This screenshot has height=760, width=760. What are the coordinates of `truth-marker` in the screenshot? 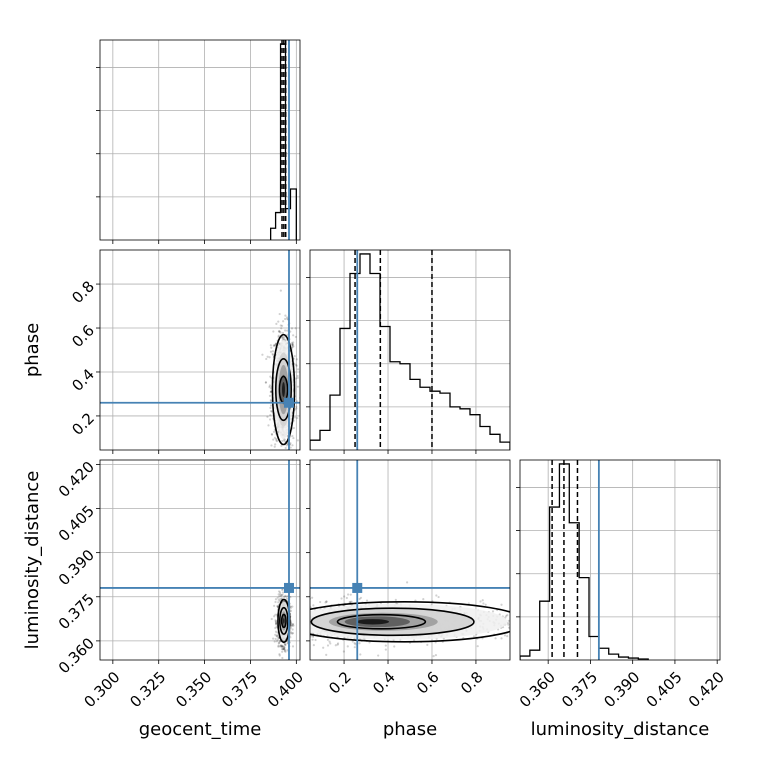 It's located at (288, 587).